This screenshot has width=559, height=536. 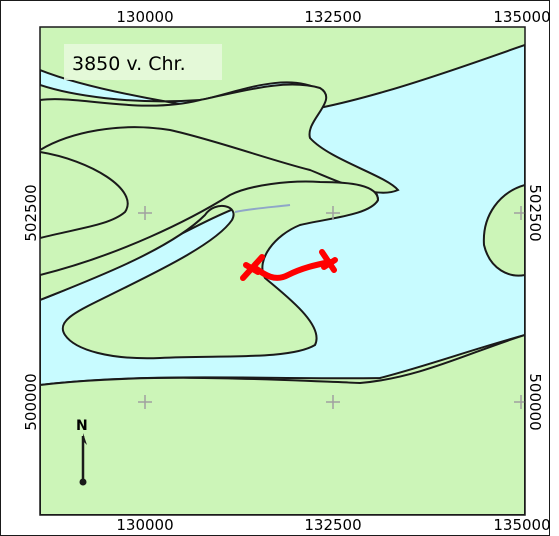 What do you see at coordinates (535, 401) in the screenshot?
I see `y-tick-label-right: 500000` at bounding box center [535, 401].